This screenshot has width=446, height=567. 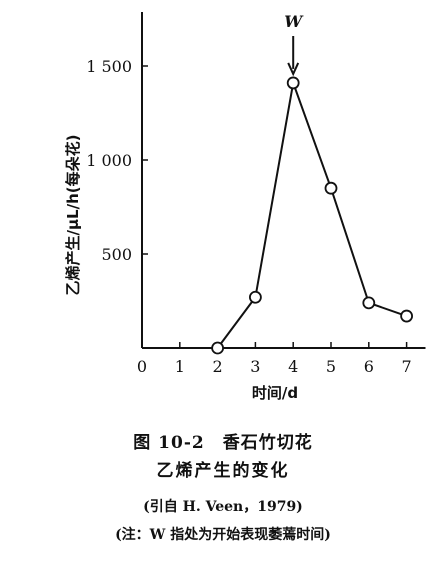 What do you see at coordinates (116, 254) in the screenshot?
I see `y-tick-label-500: 500` at bounding box center [116, 254].